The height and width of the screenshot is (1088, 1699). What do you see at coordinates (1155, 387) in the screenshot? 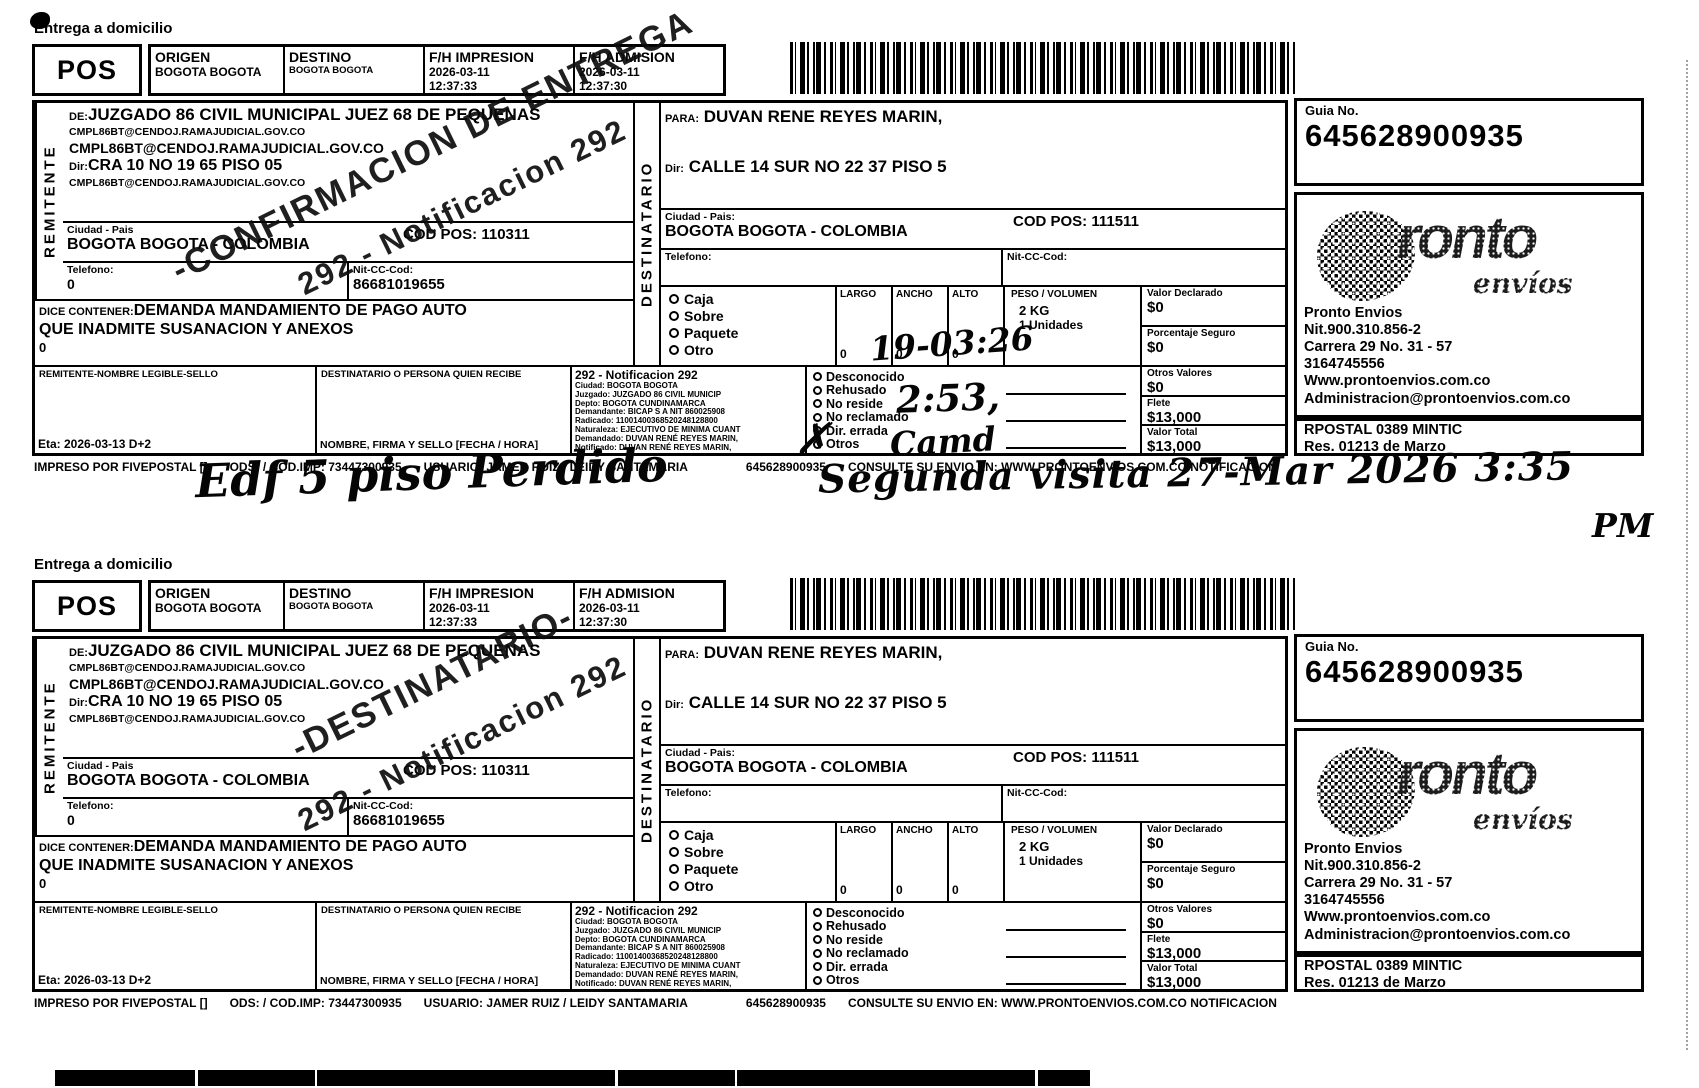
I see `other-values-value: $0` at bounding box center [1155, 387].